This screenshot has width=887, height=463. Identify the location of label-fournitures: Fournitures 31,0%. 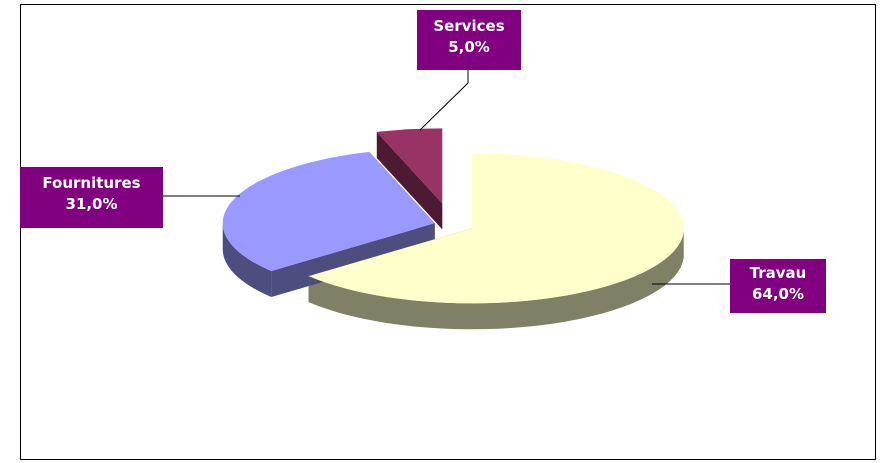
(91, 197).